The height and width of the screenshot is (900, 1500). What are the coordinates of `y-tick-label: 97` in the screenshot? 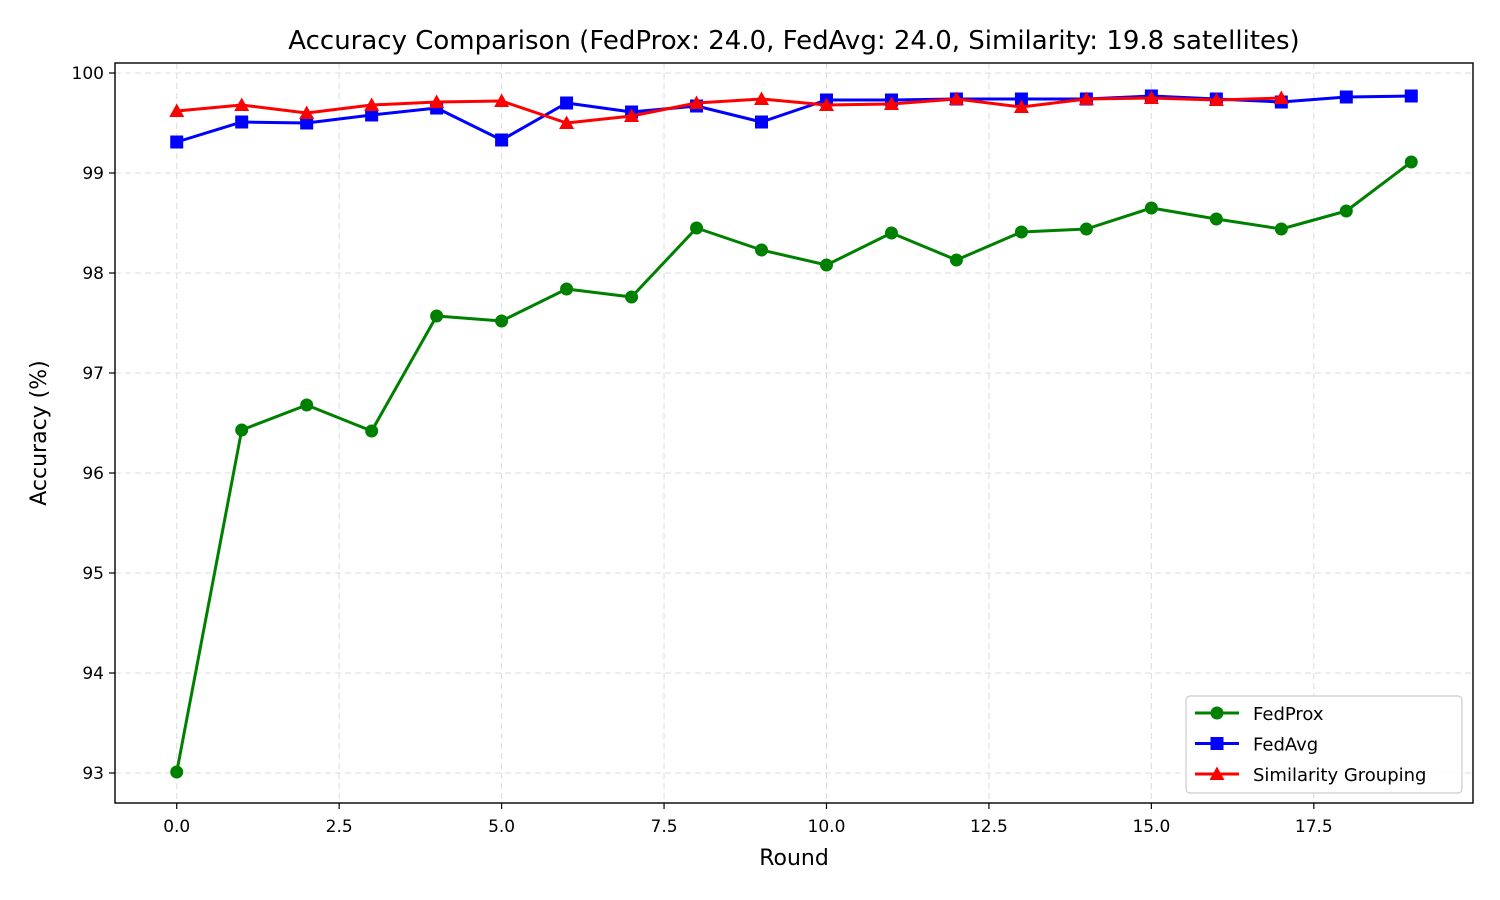 It's located at (93, 374).